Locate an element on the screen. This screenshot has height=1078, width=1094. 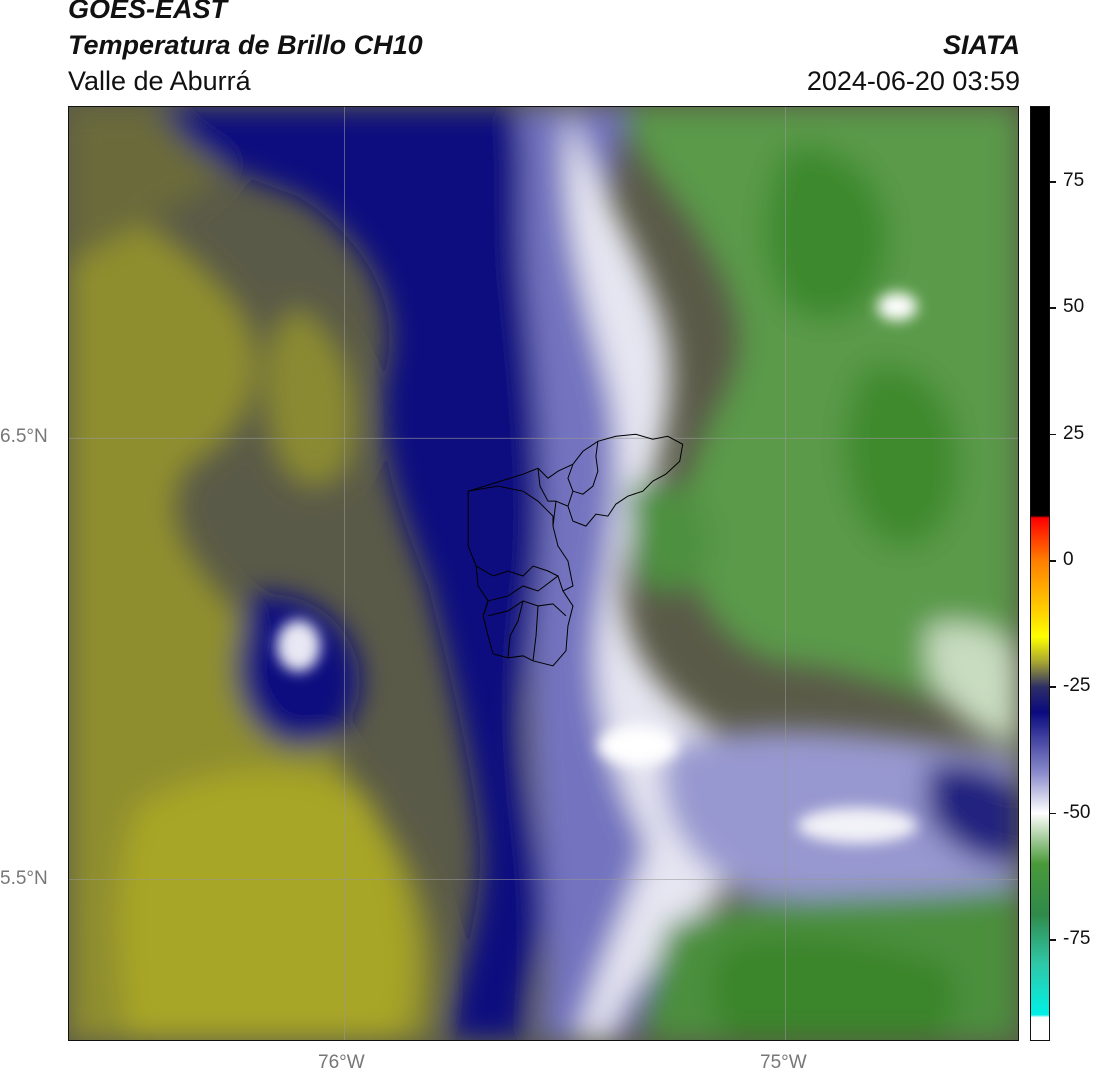
speck-white-east is located at coordinates (897, 306).